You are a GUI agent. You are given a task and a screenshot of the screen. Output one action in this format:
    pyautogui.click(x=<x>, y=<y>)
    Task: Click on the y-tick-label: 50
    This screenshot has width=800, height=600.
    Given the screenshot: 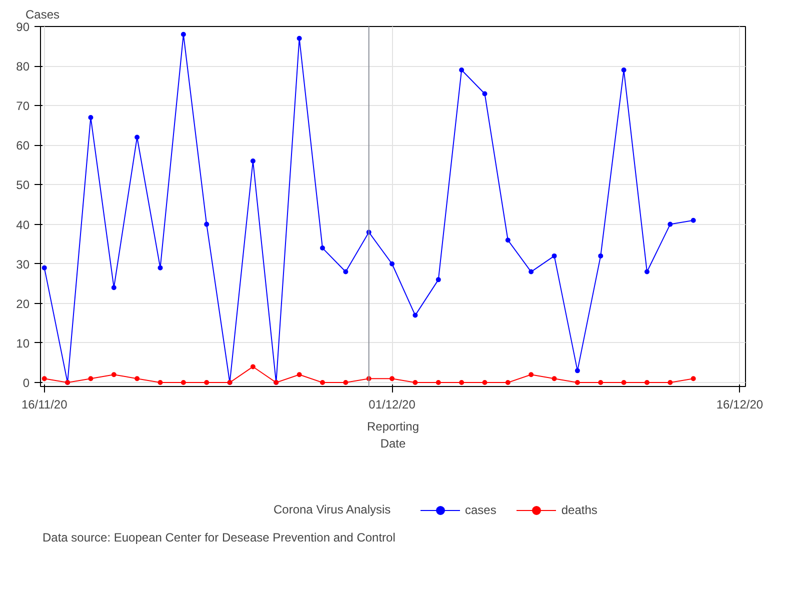 What is the action you would take?
    pyautogui.click(x=23, y=185)
    